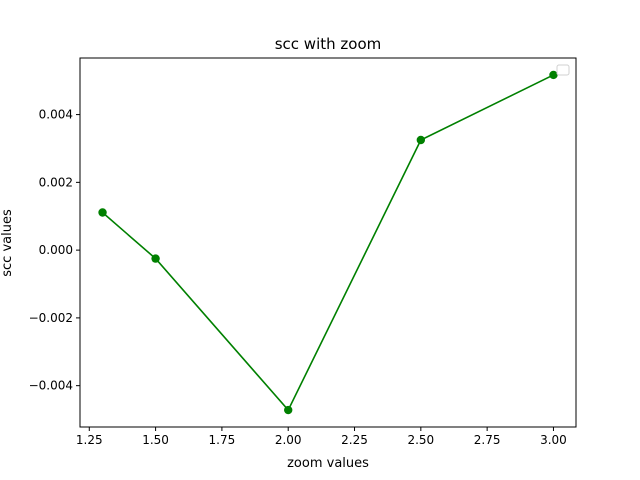  Describe the element at coordinates (56, 115) in the screenshot. I see `y-tick-label: 0.004` at that location.